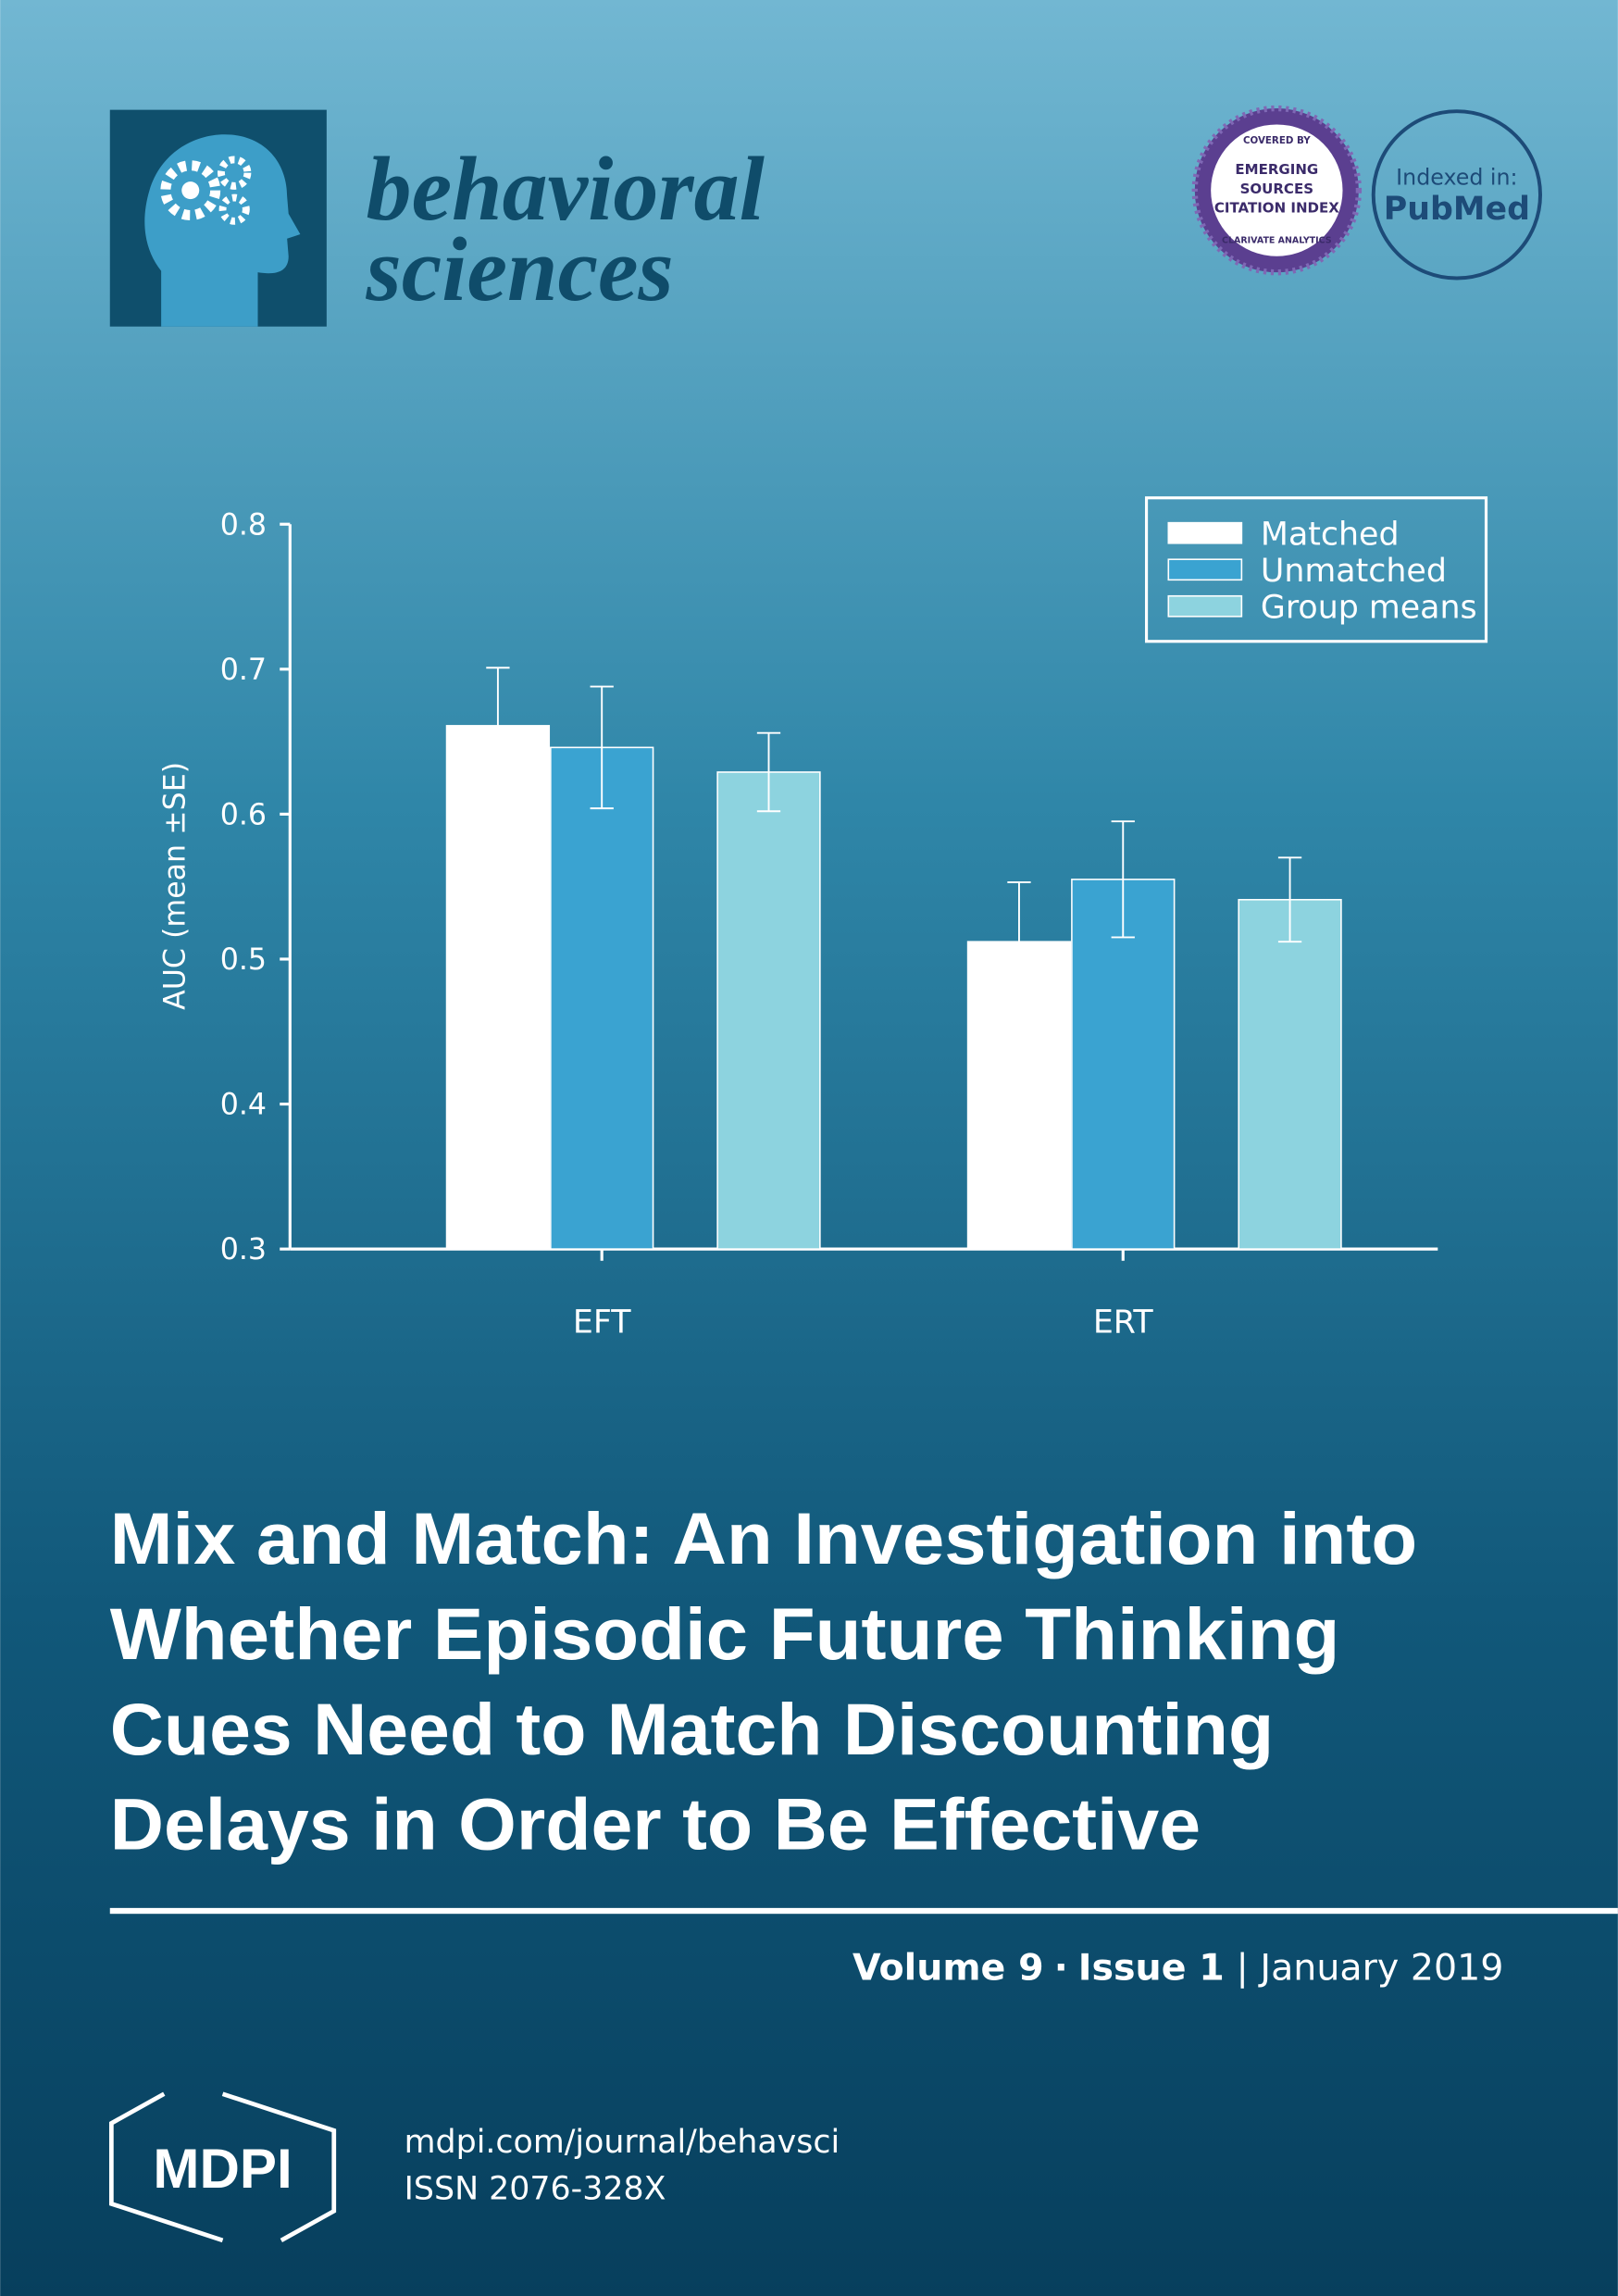 The height and width of the screenshot is (2296, 1618). I want to click on legend-label: Group means, so click(1369, 607).